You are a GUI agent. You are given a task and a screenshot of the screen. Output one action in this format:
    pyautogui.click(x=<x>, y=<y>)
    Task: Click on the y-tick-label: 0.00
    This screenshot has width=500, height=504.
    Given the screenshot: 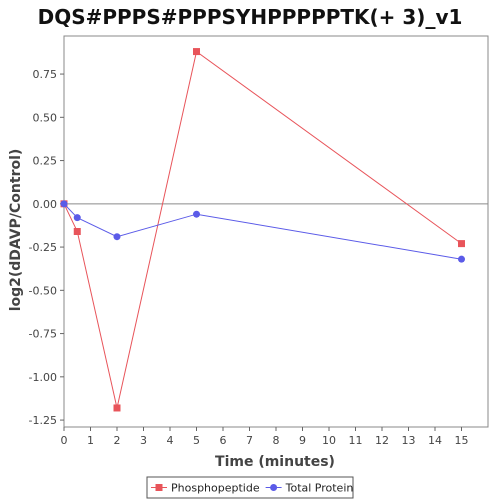 What is the action you would take?
    pyautogui.click(x=45, y=204)
    